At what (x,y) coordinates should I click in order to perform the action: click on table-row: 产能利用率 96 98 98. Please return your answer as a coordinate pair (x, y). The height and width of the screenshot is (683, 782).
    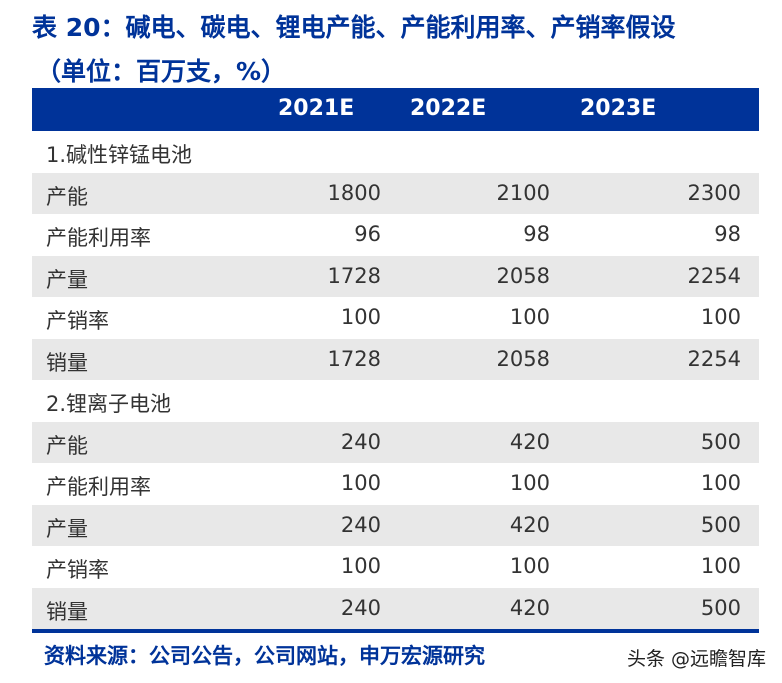
    Looking at the image, I should click on (395, 235).